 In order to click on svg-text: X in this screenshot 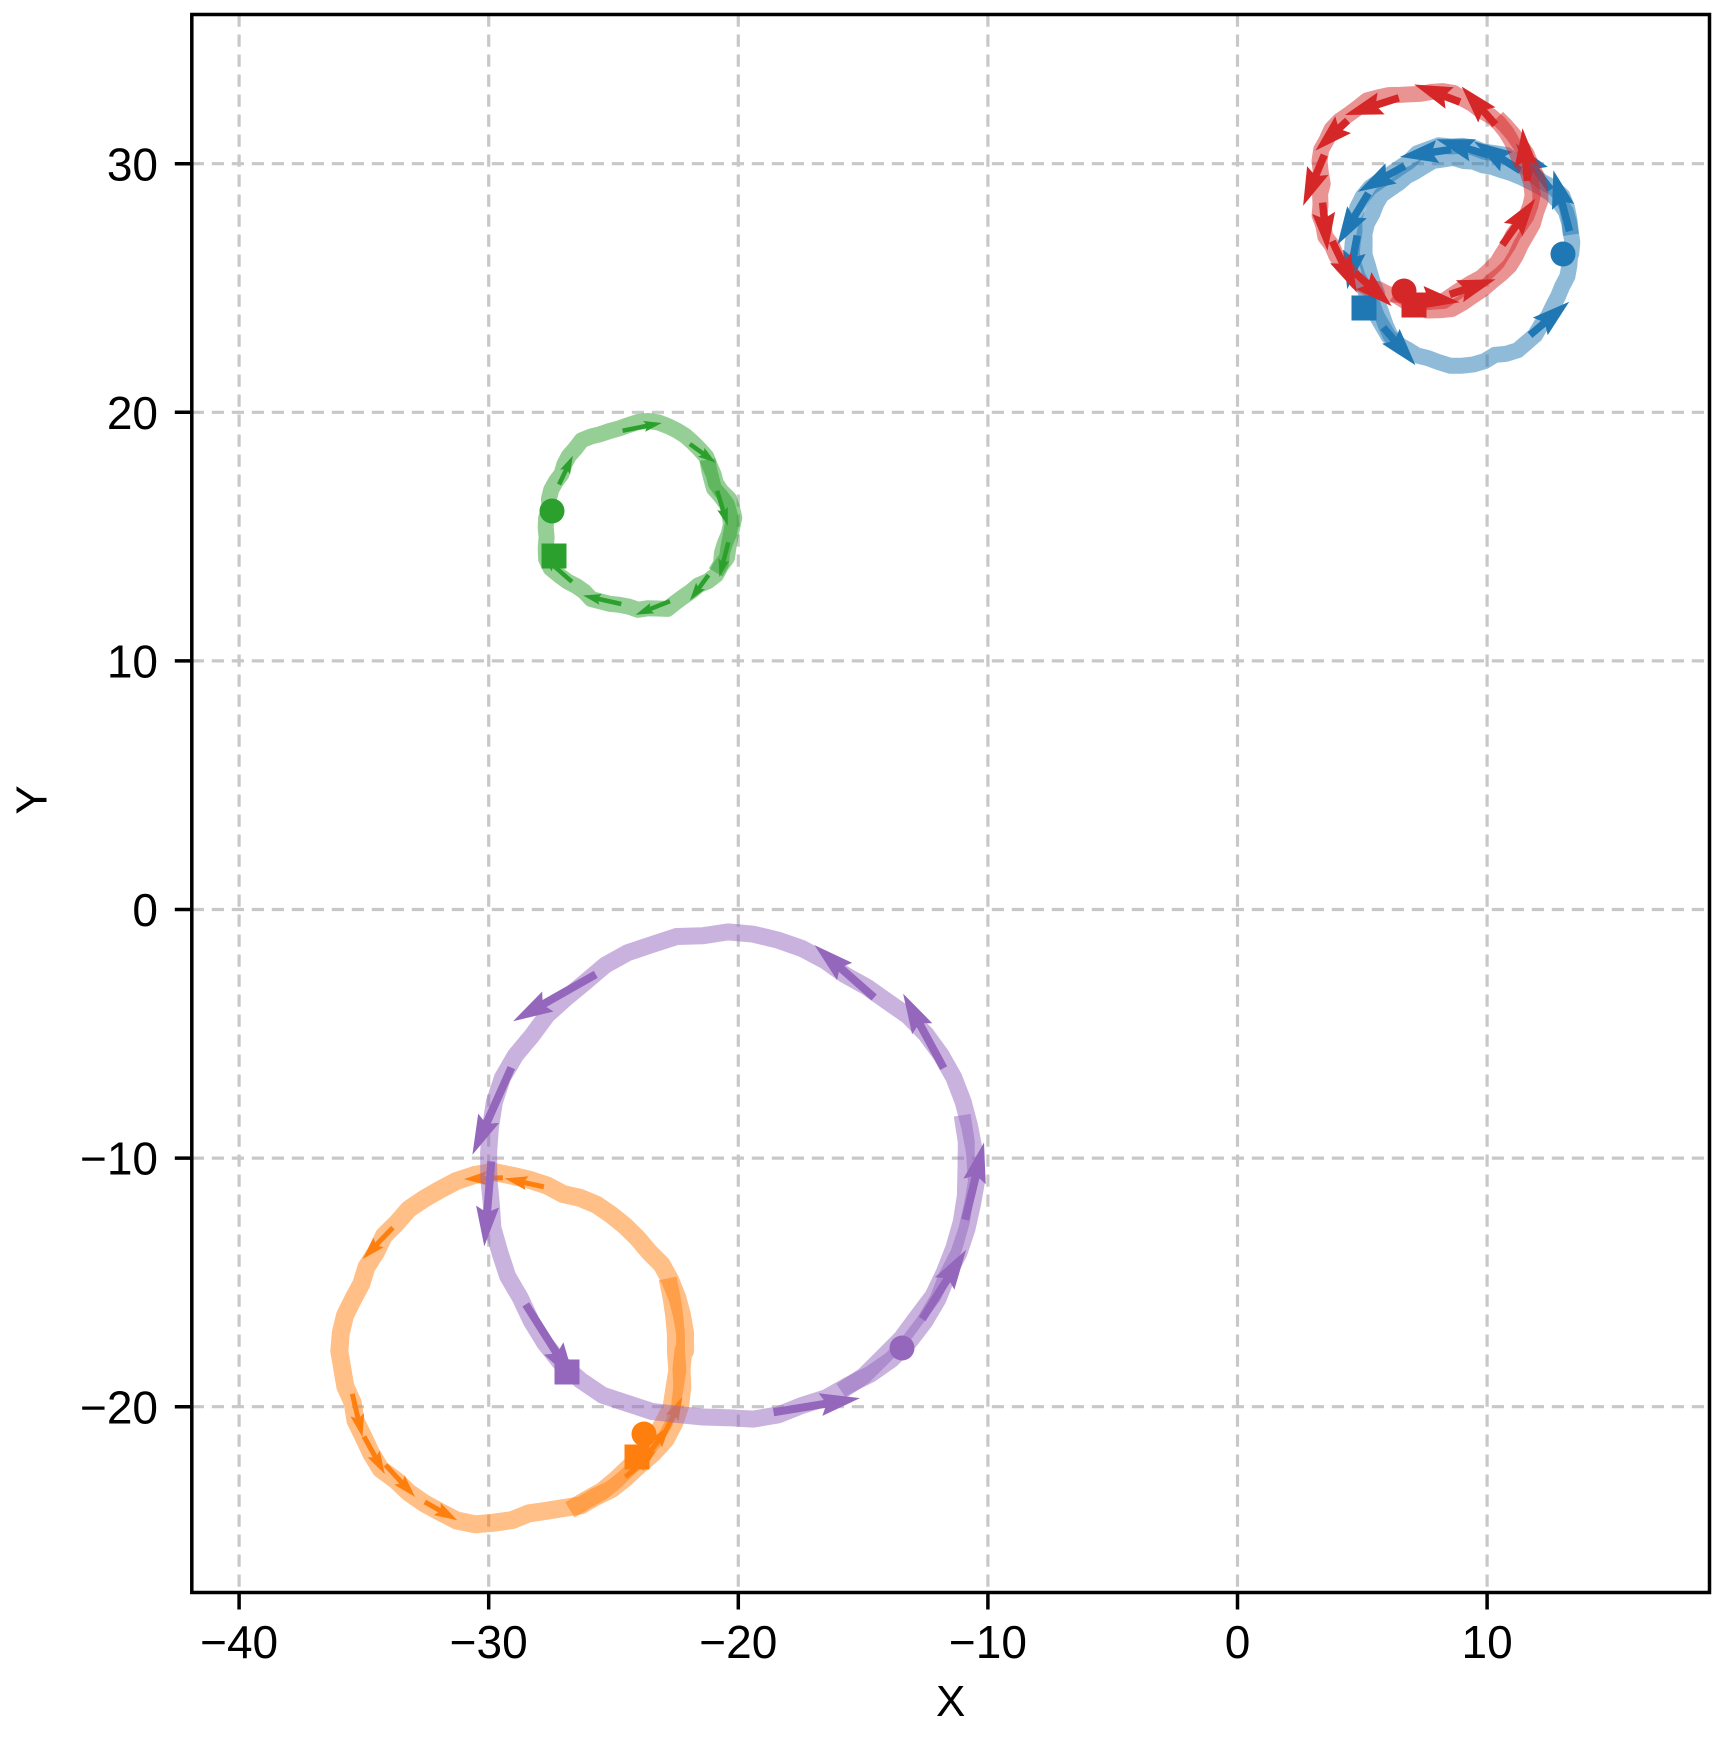, I will do `click(950, 1701)`.